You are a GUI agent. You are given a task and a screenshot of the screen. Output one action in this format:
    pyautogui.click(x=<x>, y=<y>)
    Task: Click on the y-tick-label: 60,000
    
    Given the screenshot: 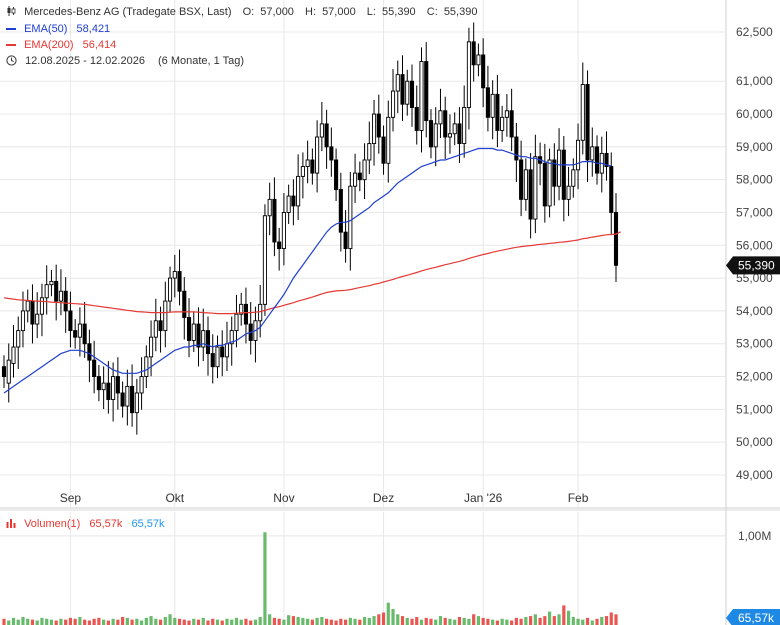 What is the action you would take?
    pyautogui.click(x=754, y=114)
    